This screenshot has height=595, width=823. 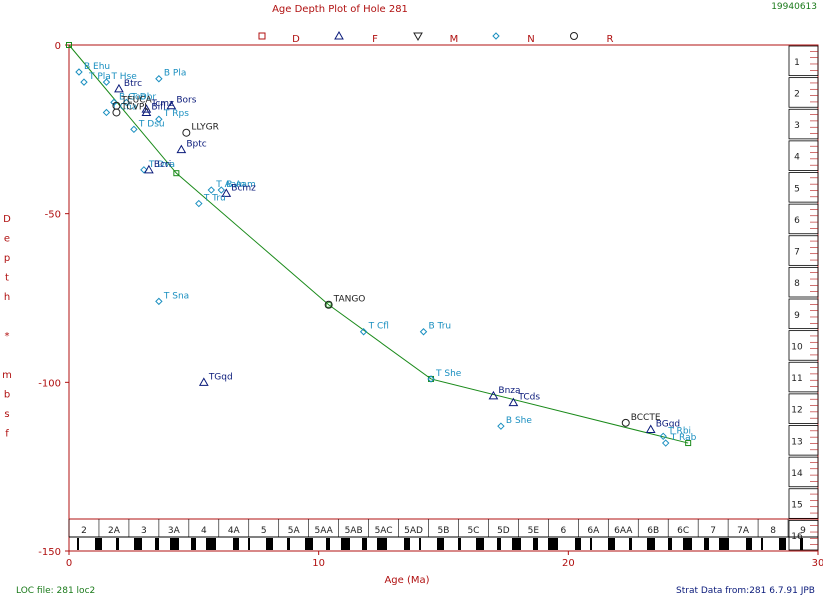 What do you see at coordinates (797, 347) in the screenshot?
I see `core-label: 10` at bounding box center [797, 347].